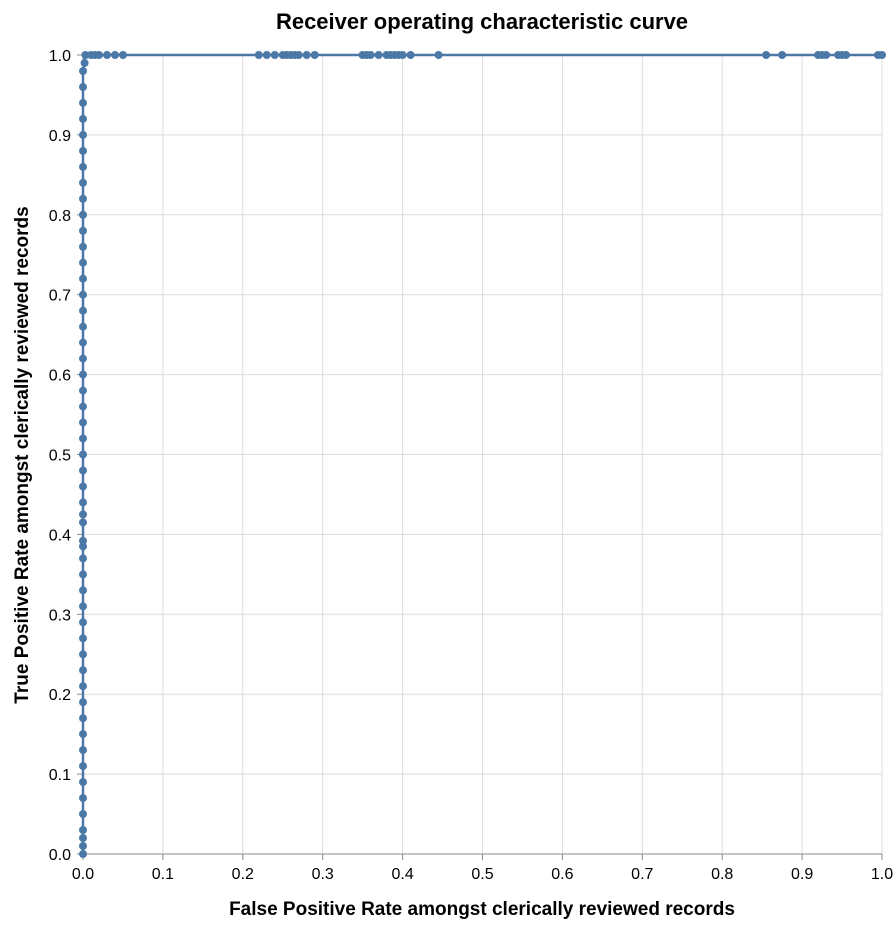 The image size is (894, 928). I want to click on x-tick-label: 0.9, so click(802, 874).